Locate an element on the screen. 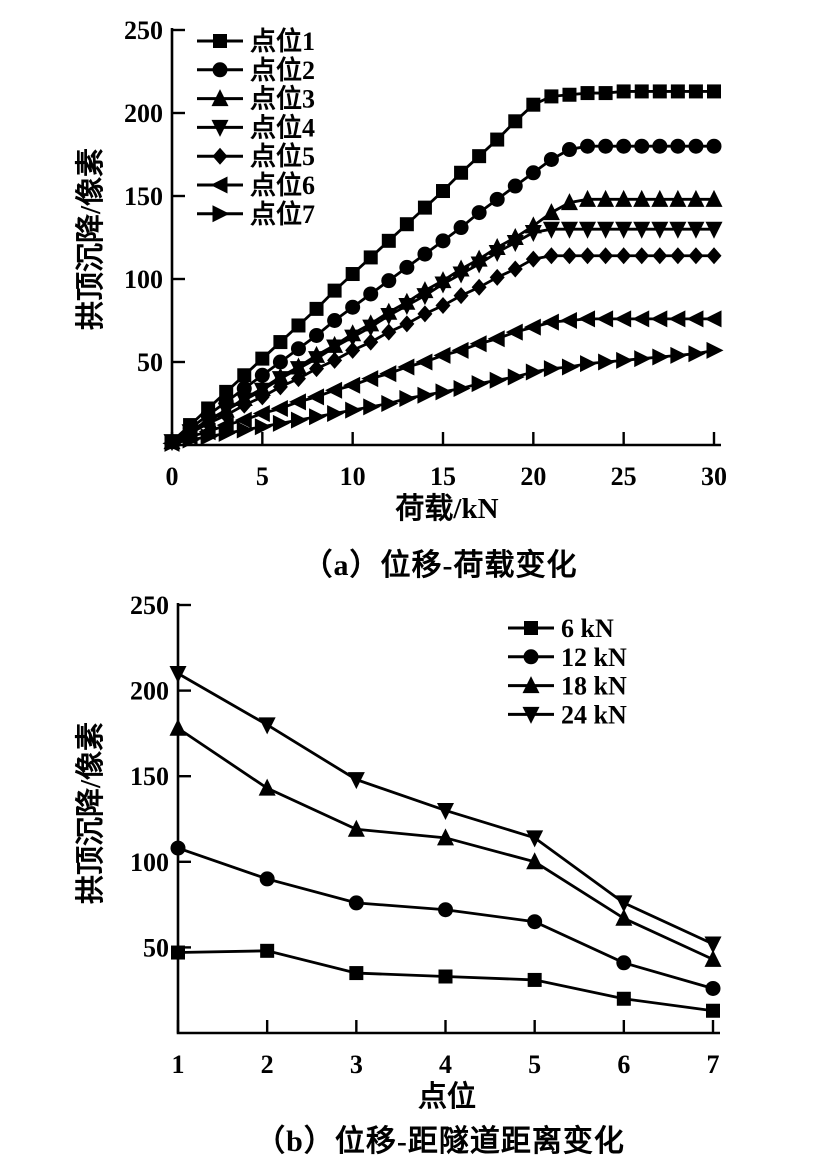 This screenshot has height=1165, width=828. legend-label: 点位6 is located at coordinates (282, 185).